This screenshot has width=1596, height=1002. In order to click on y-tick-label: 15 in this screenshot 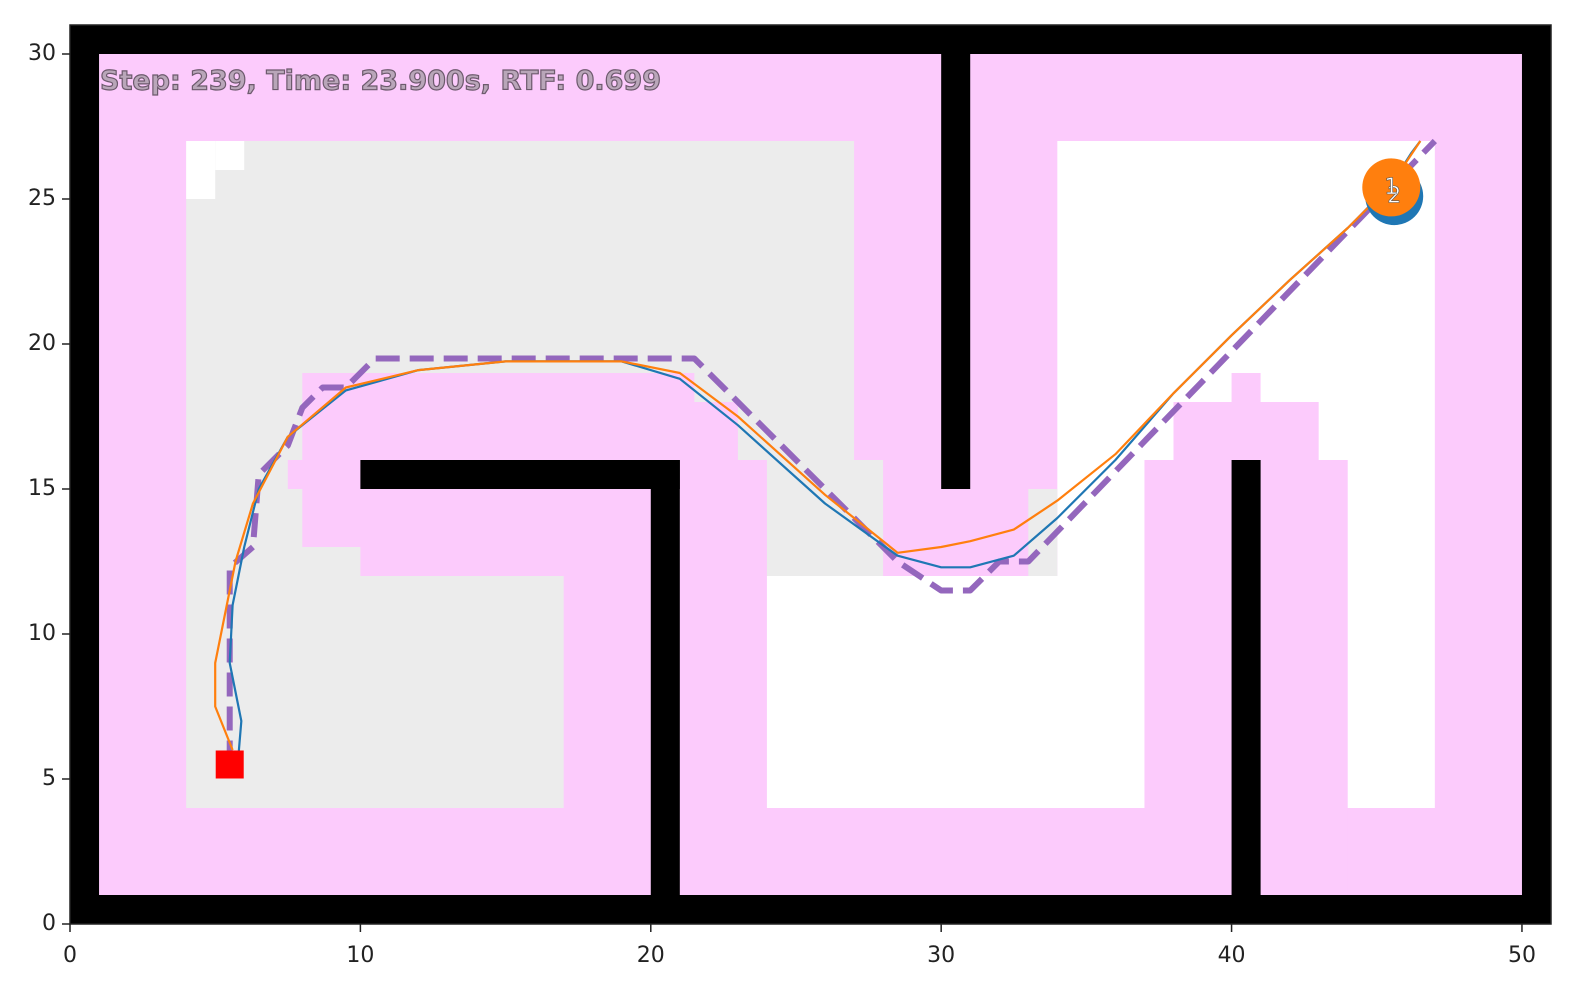, I will do `click(42, 488)`.